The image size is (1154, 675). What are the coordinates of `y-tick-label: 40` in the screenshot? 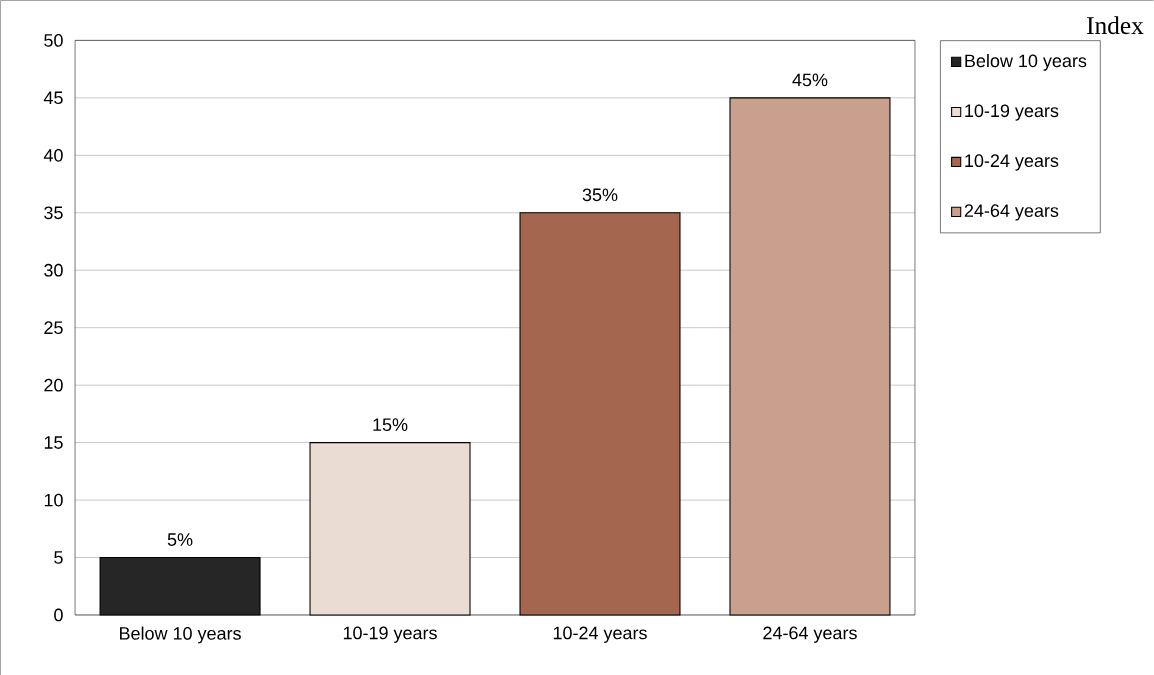 It's located at (53, 155).